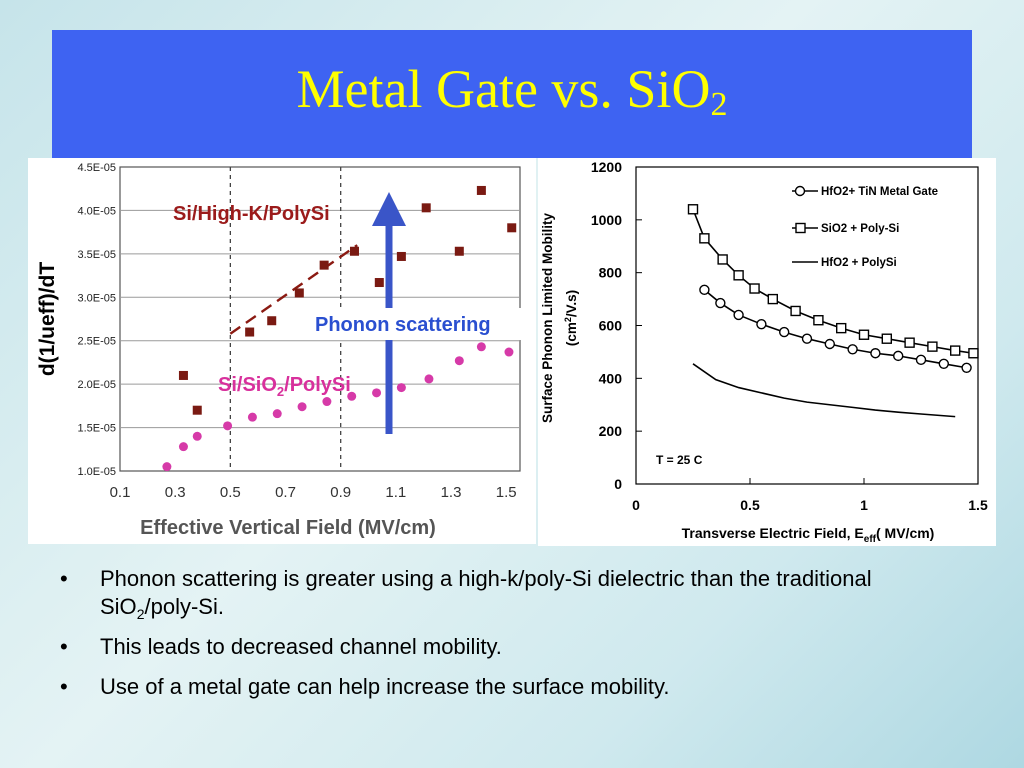 This screenshot has width=1024, height=768. What do you see at coordinates (395, 492) in the screenshot?
I see `x-tick-label: 1.1` at bounding box center [395, 492].